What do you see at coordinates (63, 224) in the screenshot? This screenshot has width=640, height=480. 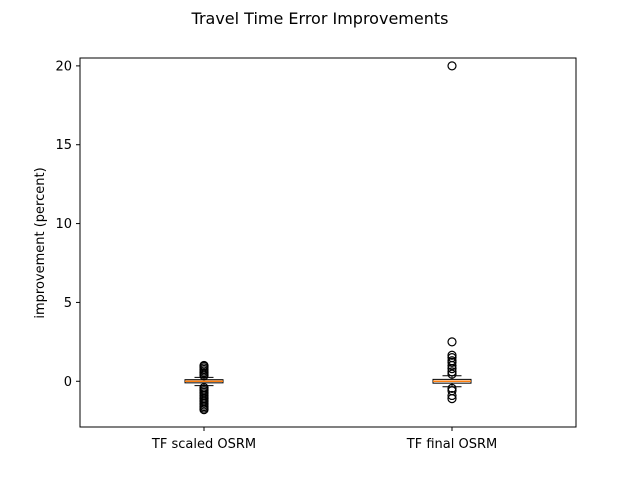 I see `y-tick-label: 10` at bounding box center [63, 224].